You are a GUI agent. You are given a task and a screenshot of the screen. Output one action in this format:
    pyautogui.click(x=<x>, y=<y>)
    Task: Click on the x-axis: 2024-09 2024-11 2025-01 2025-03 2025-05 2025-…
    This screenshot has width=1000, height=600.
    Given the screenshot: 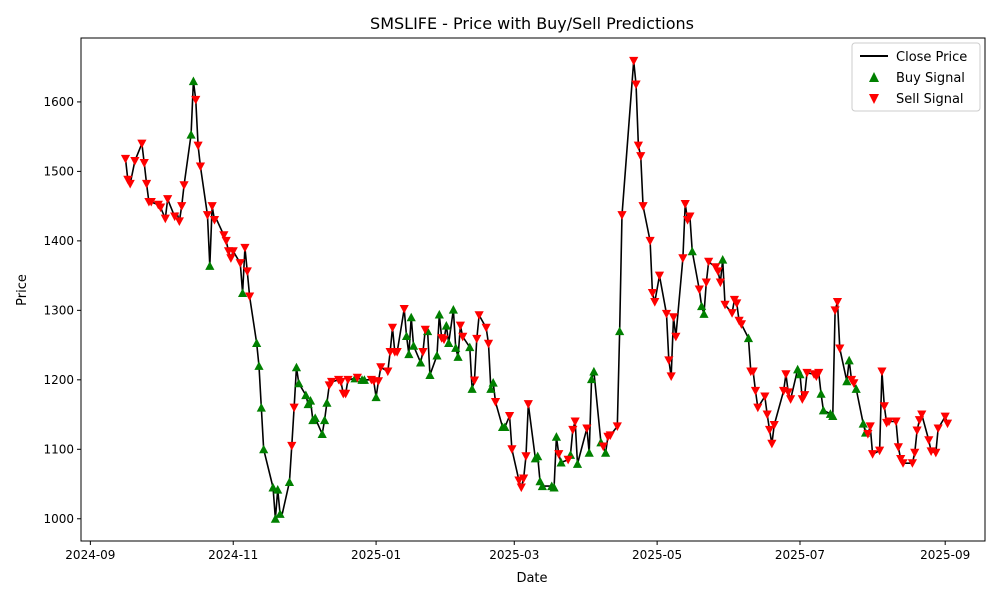 What is the action you would take?
    pyautogui.click(x=517, y=551)
    